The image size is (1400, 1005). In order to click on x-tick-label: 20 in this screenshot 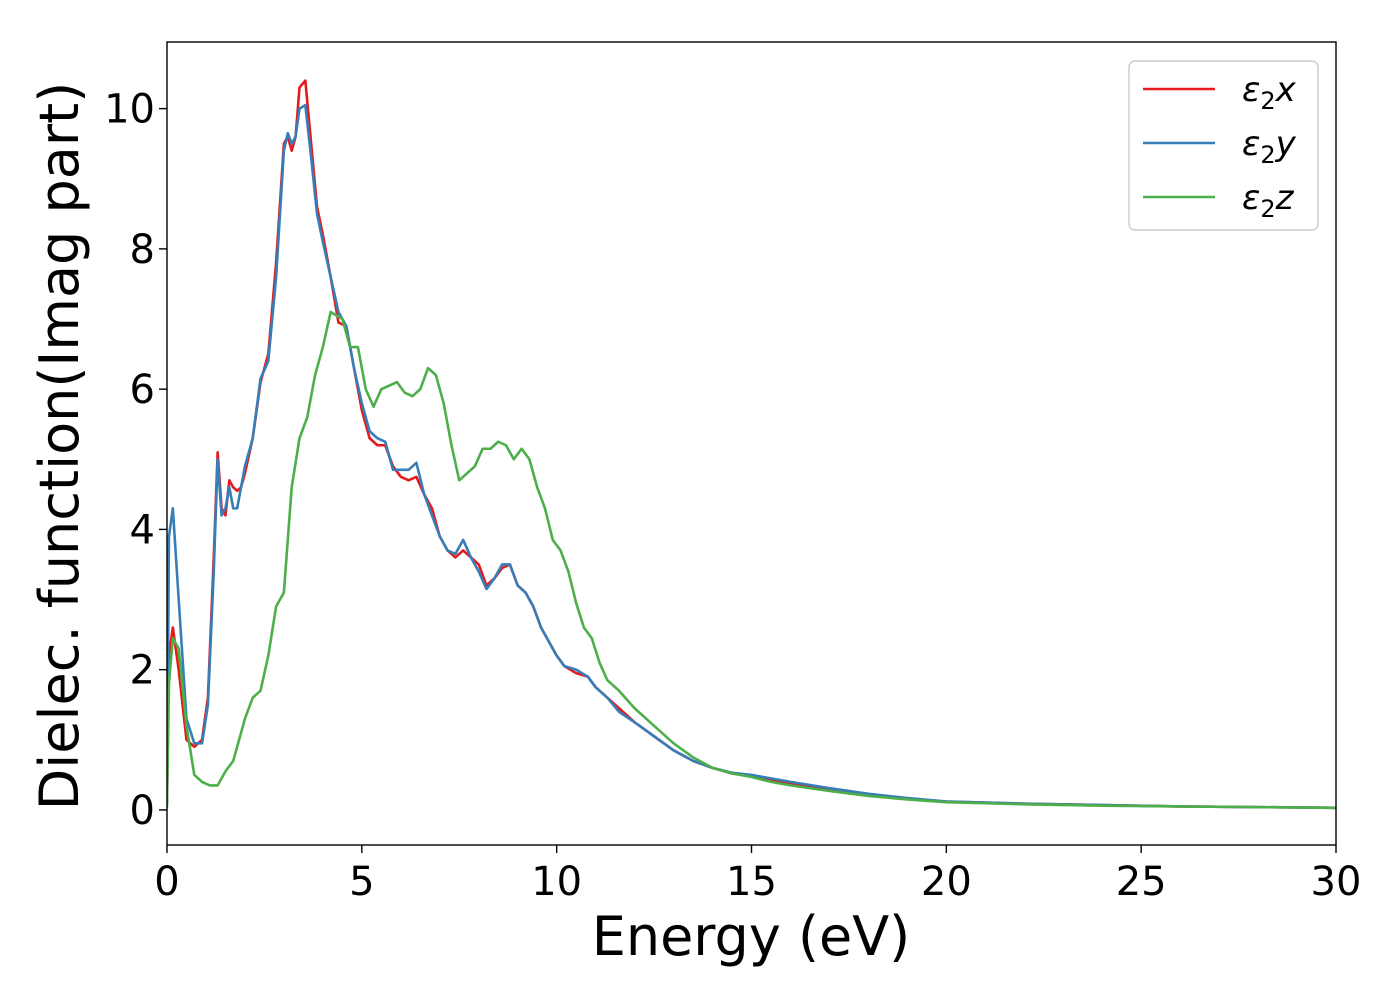, I will do `click(946, 882)`.